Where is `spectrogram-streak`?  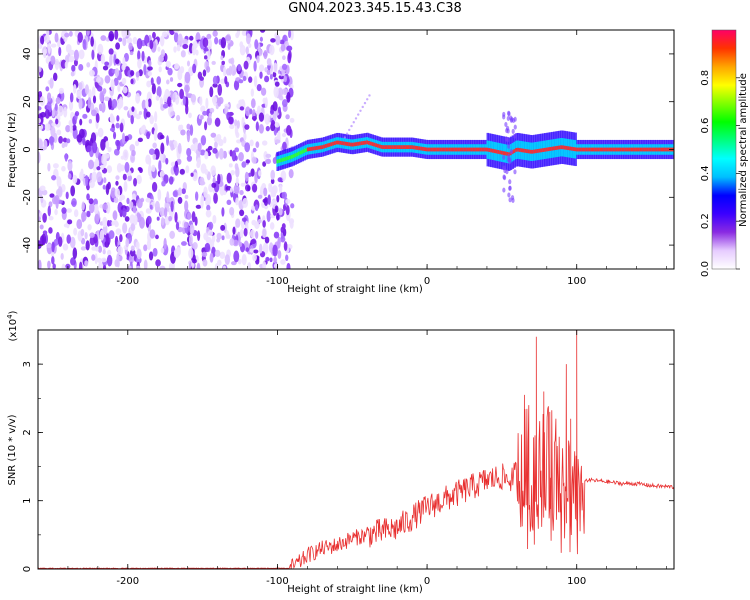 spectrogram-streak is located at coordinates (344, 137).